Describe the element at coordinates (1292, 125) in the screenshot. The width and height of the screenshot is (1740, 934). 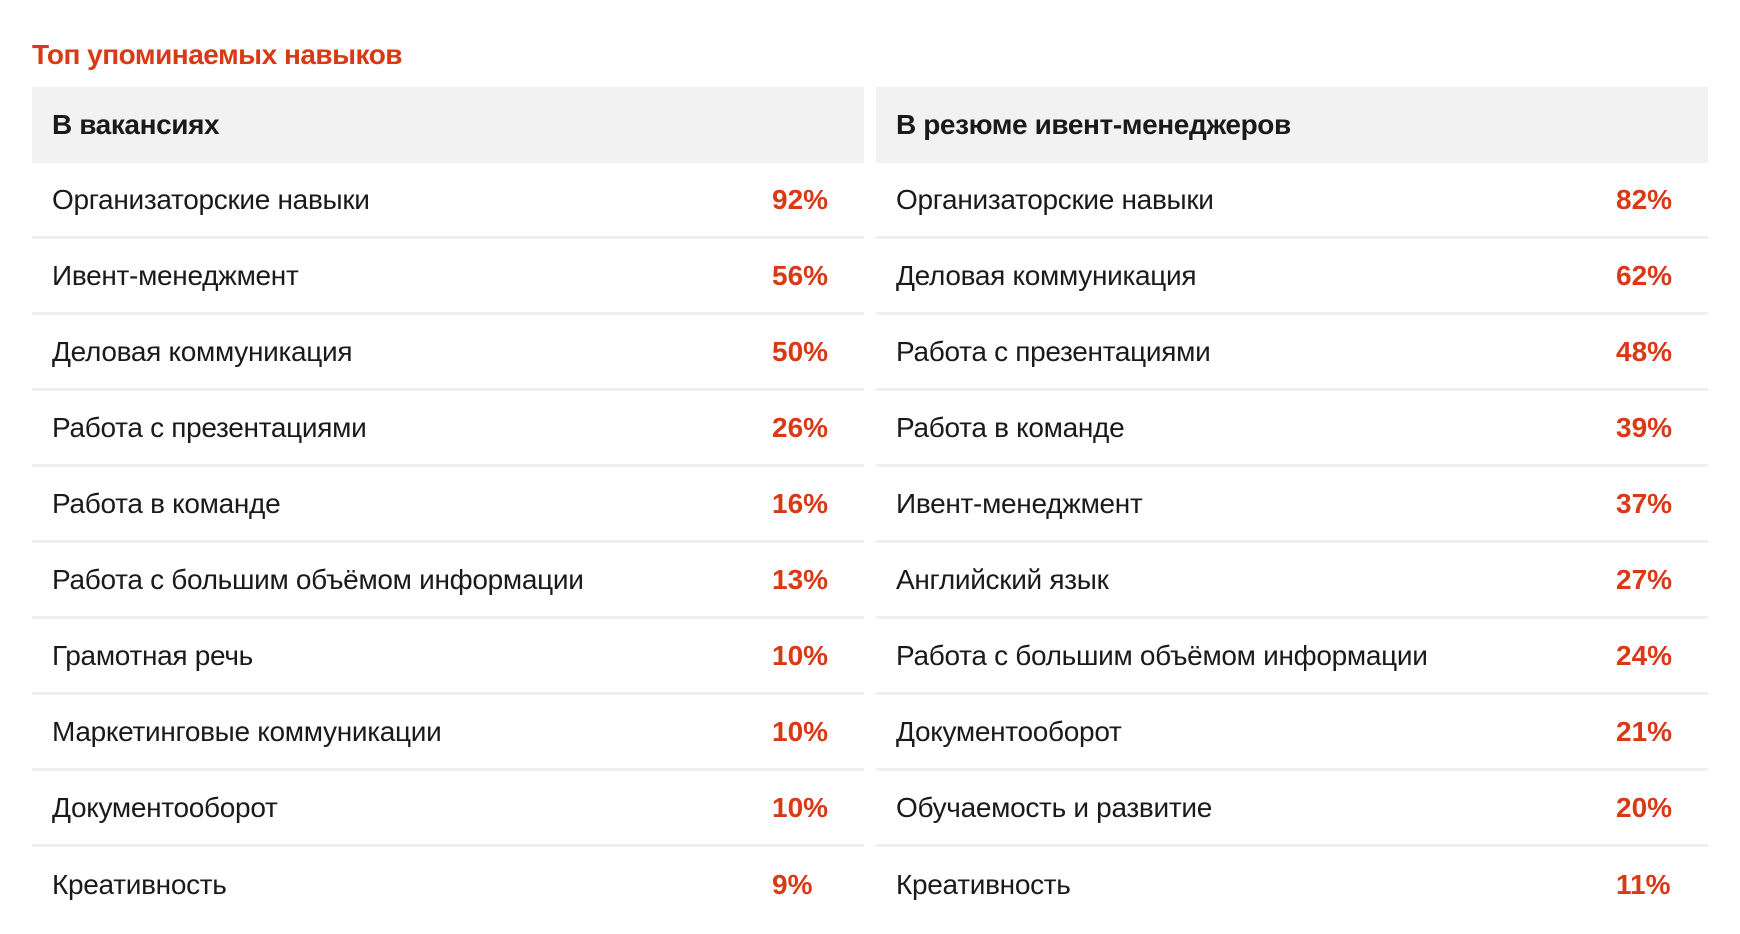
I see `resumes-table-header: В резюме ивент-менеджеров` at that location.